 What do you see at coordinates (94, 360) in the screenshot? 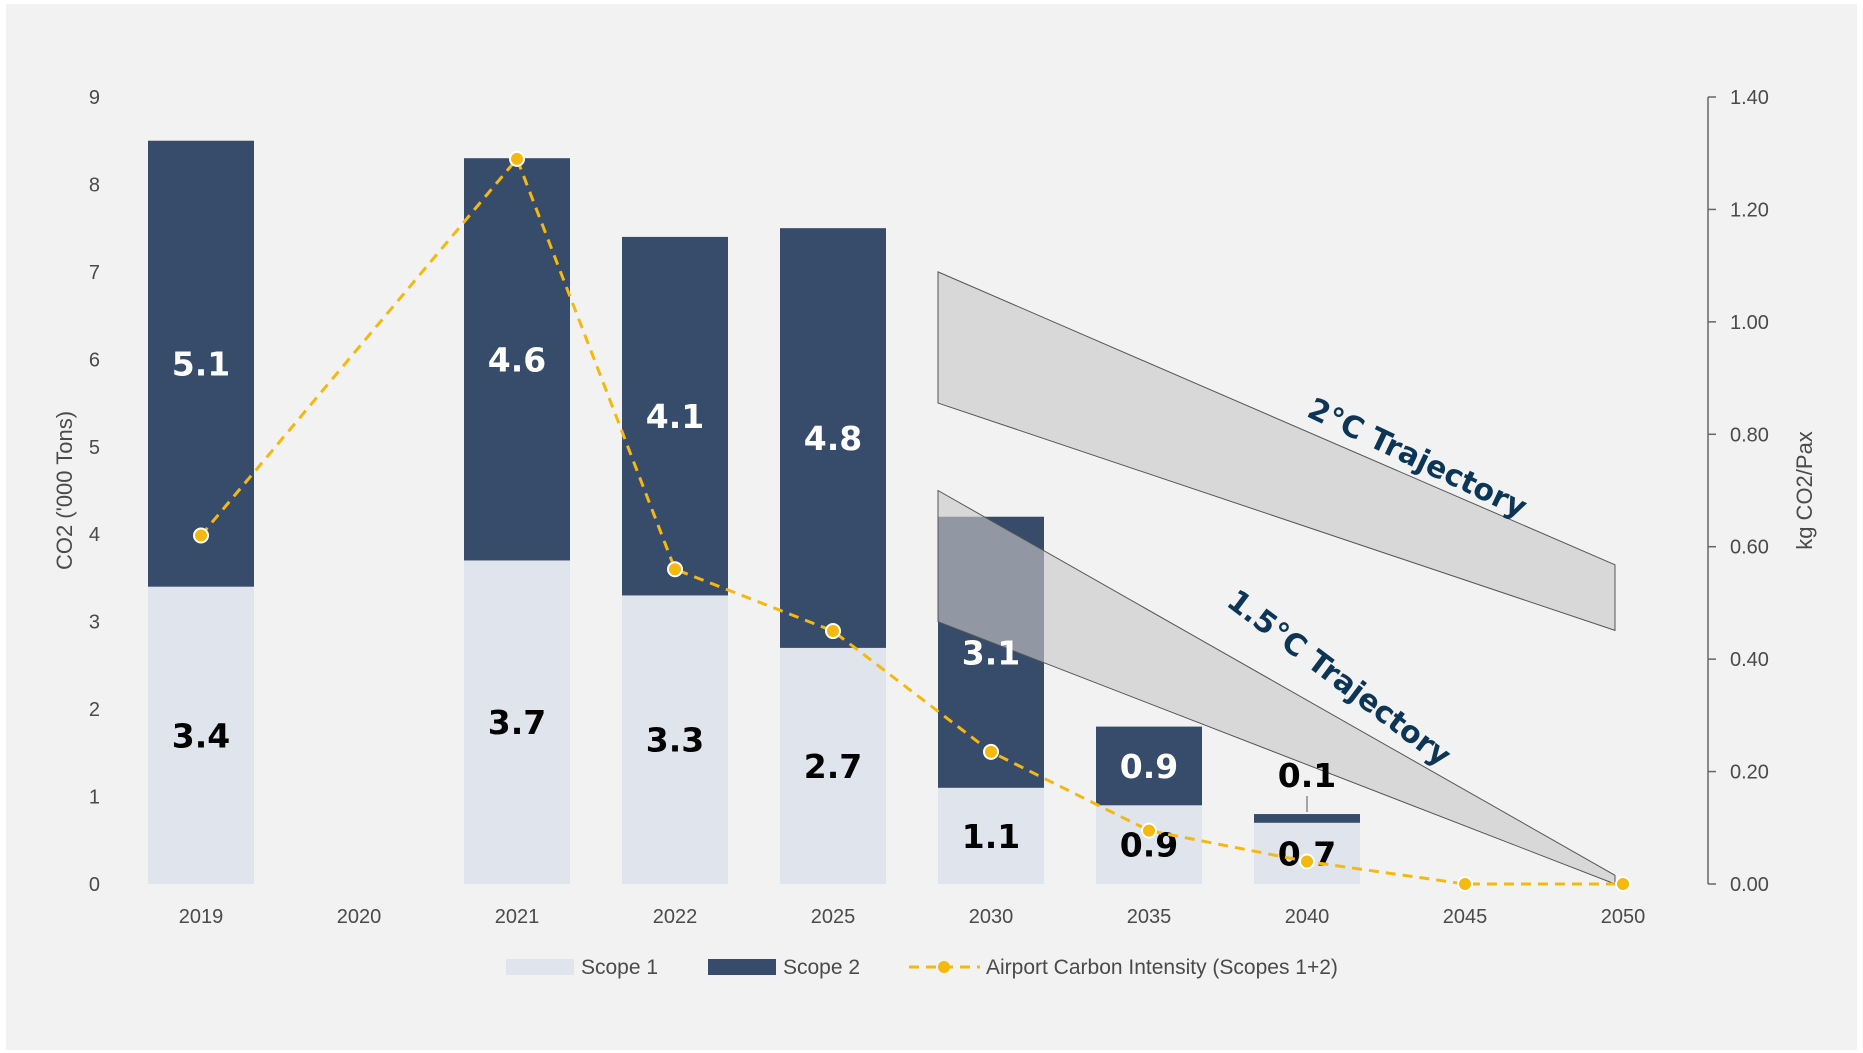
I see `y-left-tick-label: 6` at bounding box center [94, 360].